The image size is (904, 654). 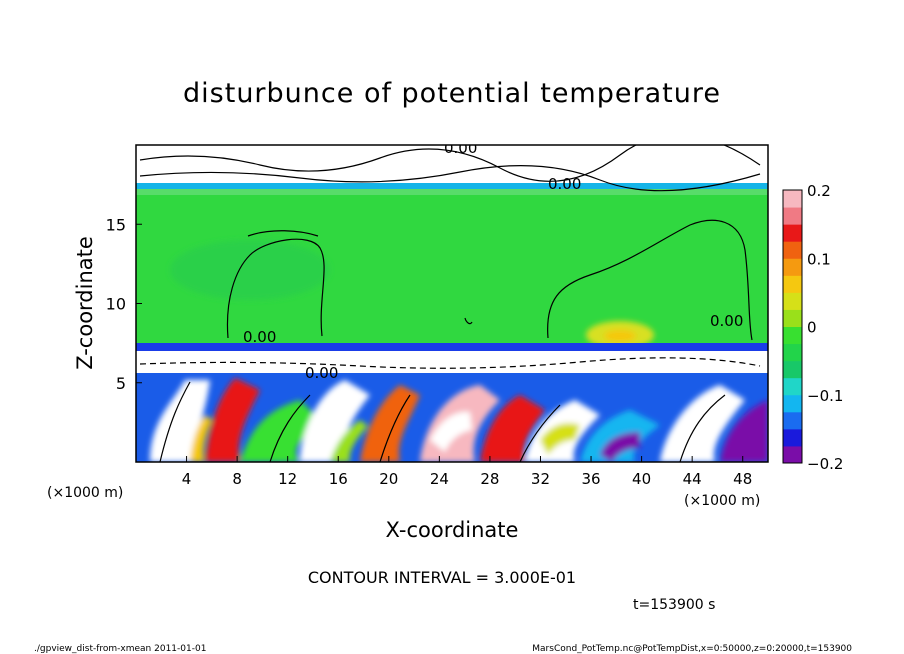 I want to click on colorbar-tick-label: 0.1, so click(x=819, y=259).